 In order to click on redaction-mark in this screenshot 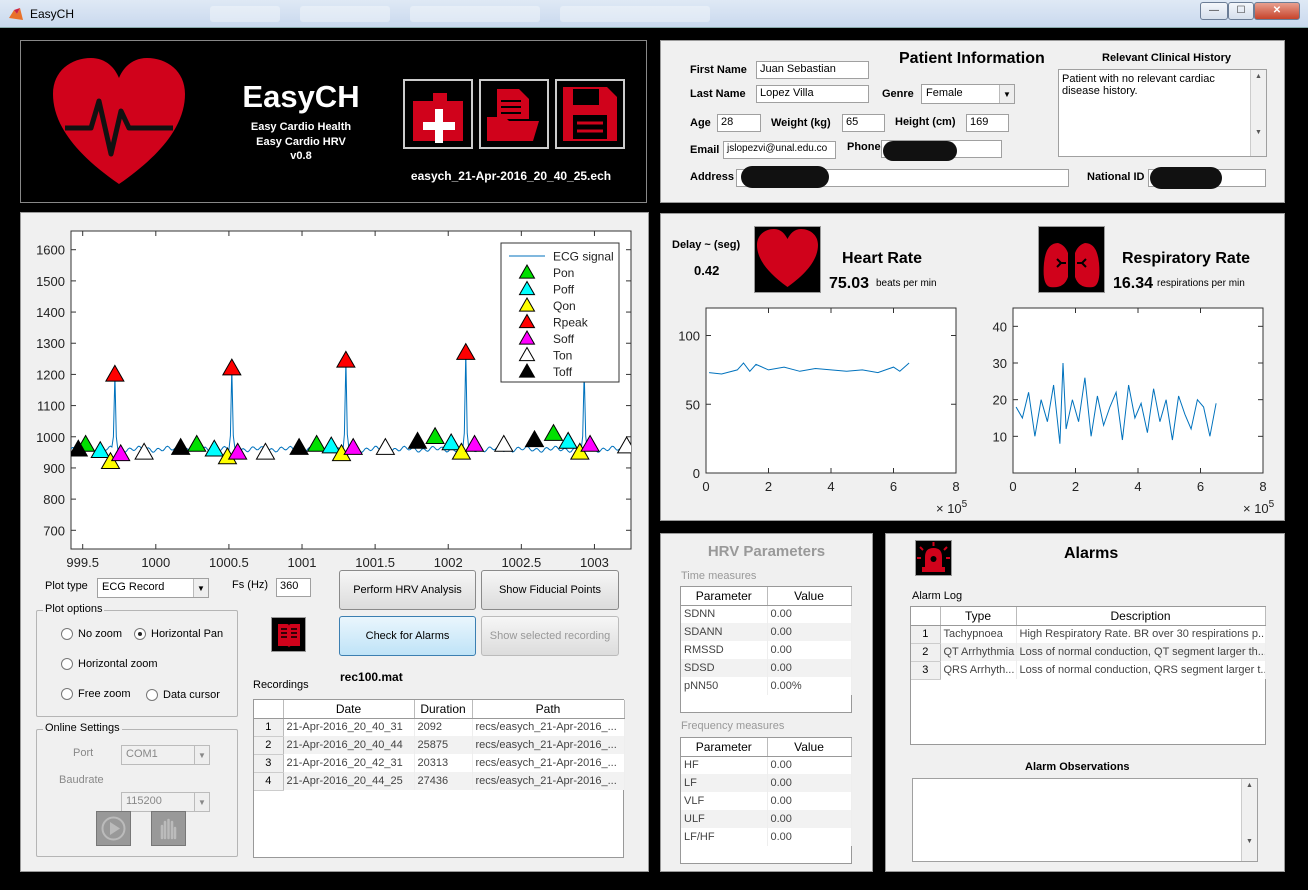, I will do `click(920, 151)`.